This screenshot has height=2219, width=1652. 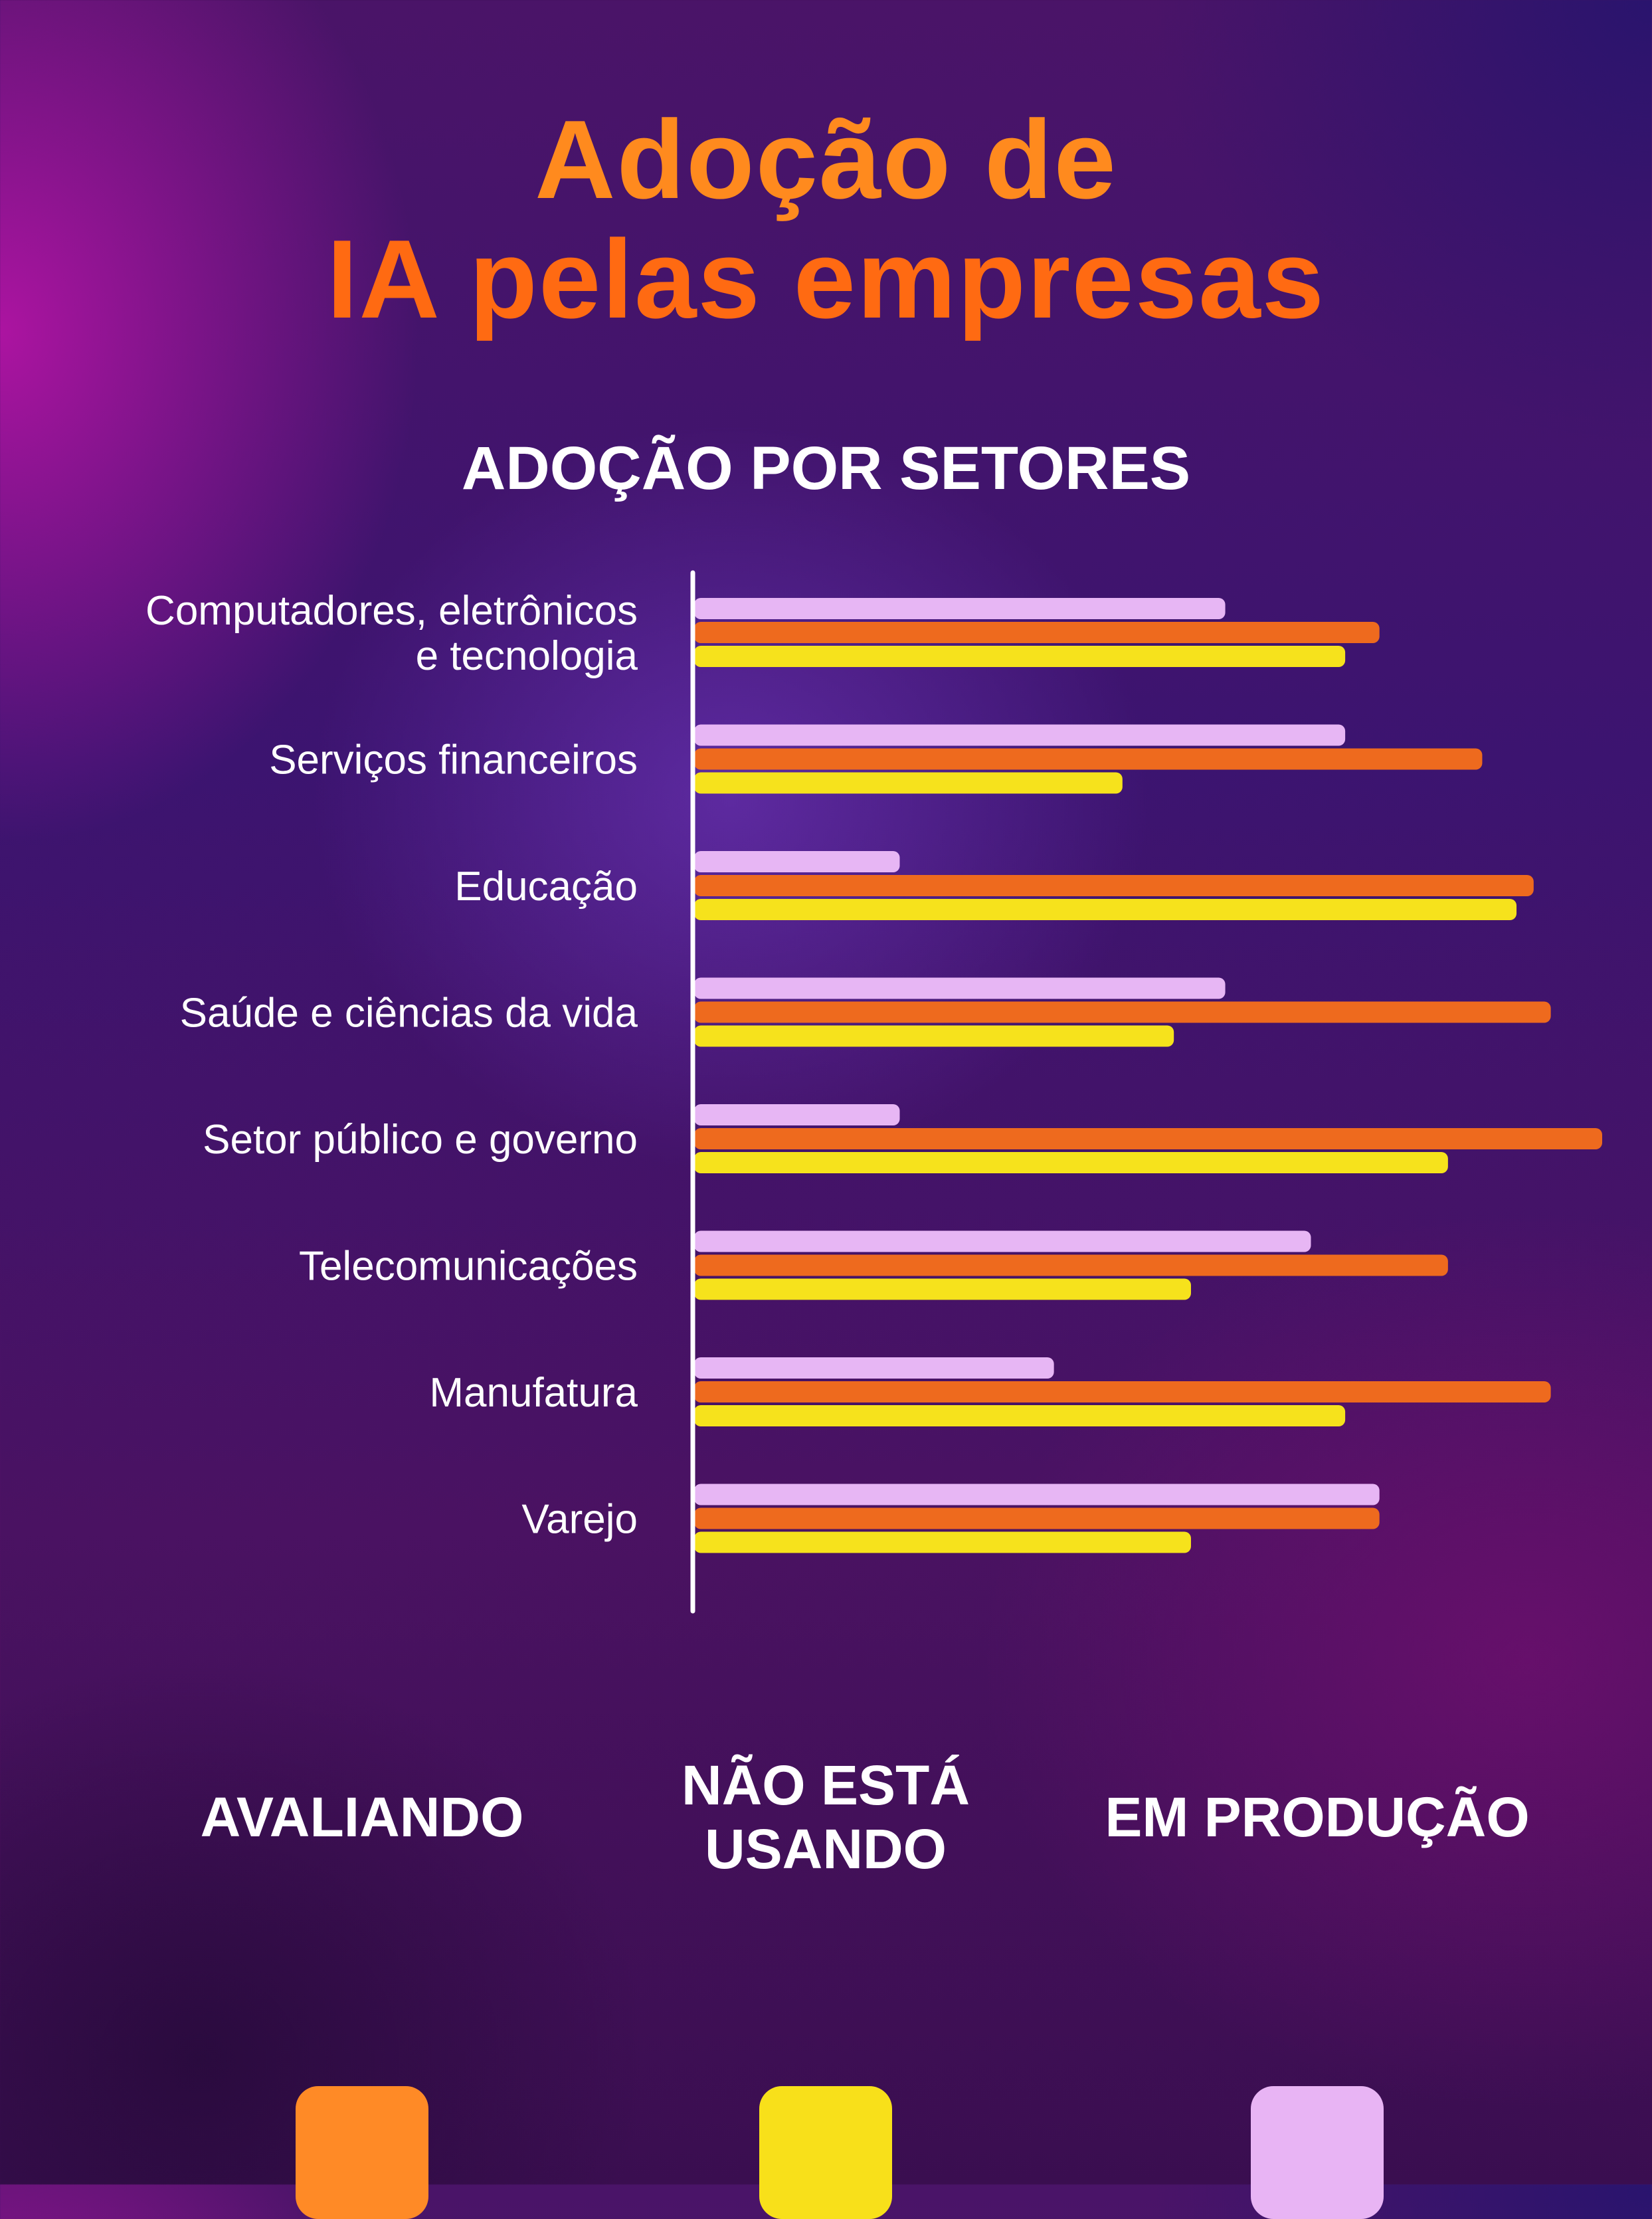 What do you see at coordinates (546, 887) in the screenshot?
I see `category-label-2: Educação` at bounding box center [546, 887].